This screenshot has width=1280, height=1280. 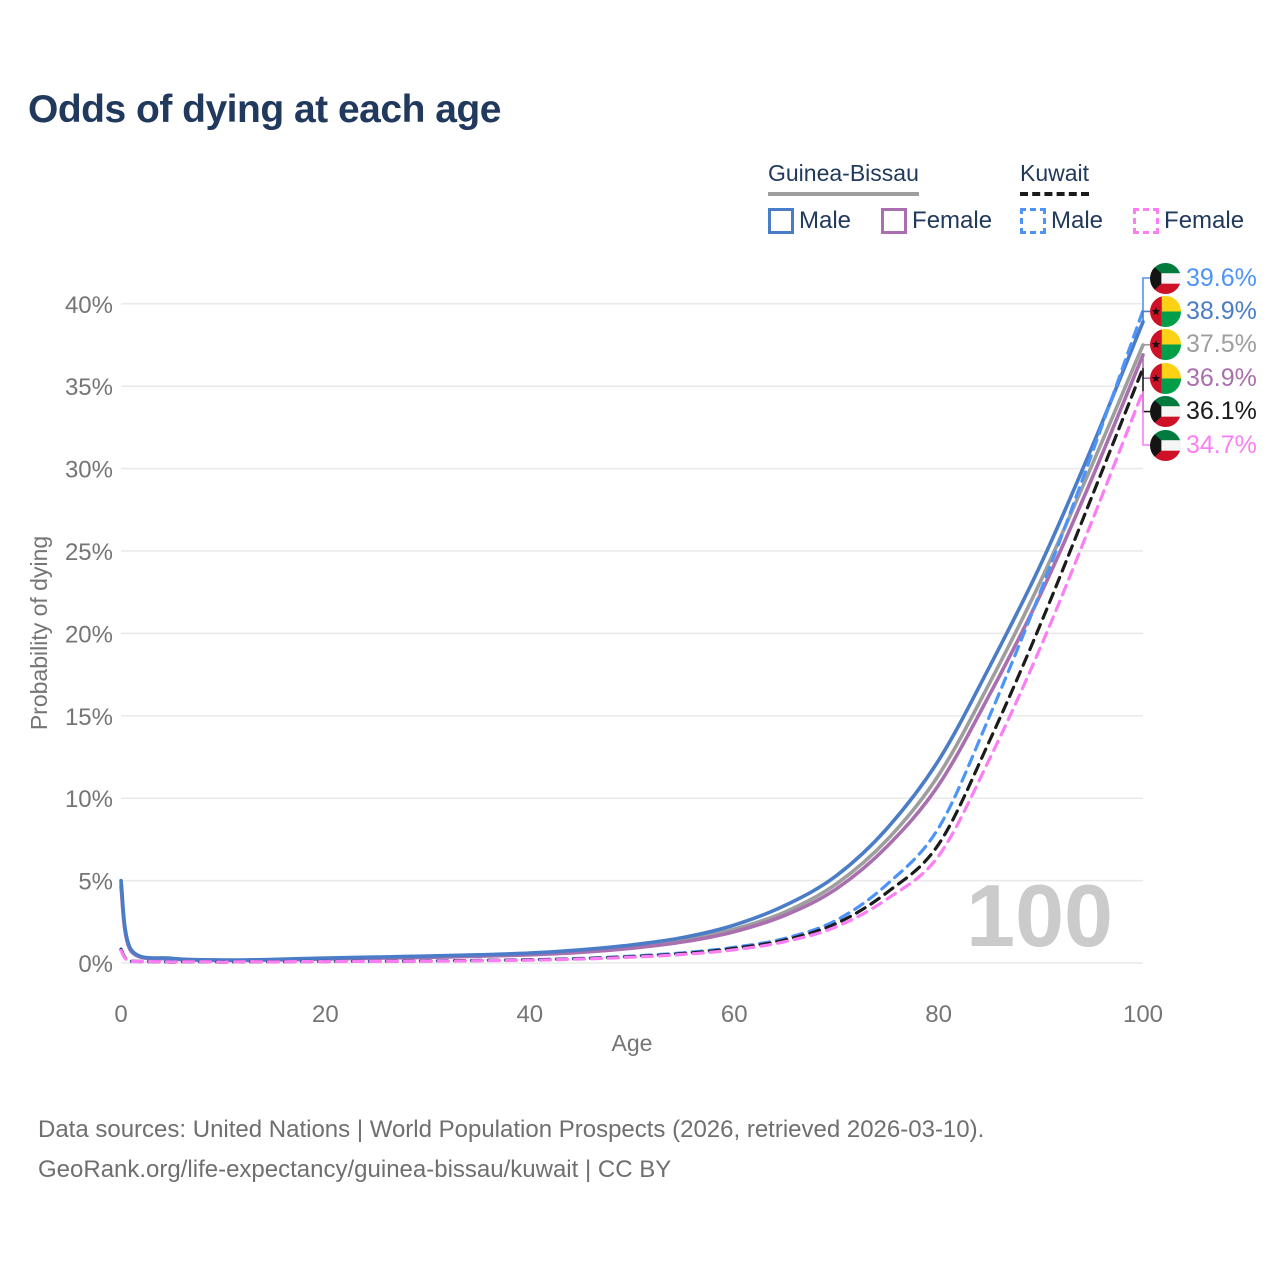 What do you see at coordinates (938, 1014) in the screenshot?
I see `x-tick-label: 80` at bounding box center [938, 1014].